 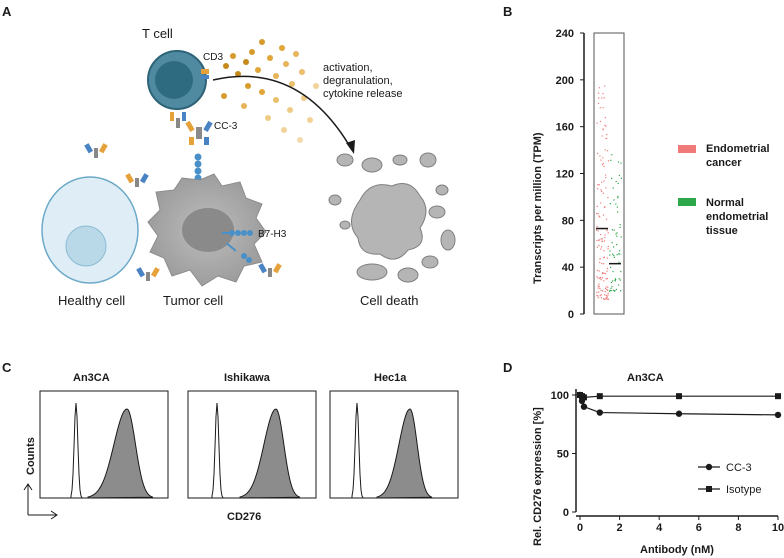 What do you see at coordinates (226, 126) in the screenshot?
I see `cc3-label: CC-3` at bounding box center [226, 126].